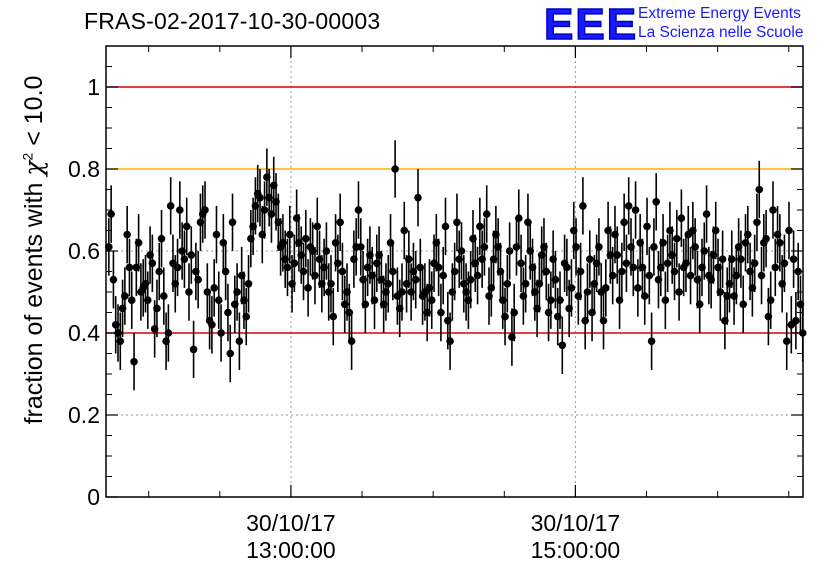 Image resolution: width=836 pixels, height=572 pixels. I want to click on y-tick-label: 1, so click(93, 87).